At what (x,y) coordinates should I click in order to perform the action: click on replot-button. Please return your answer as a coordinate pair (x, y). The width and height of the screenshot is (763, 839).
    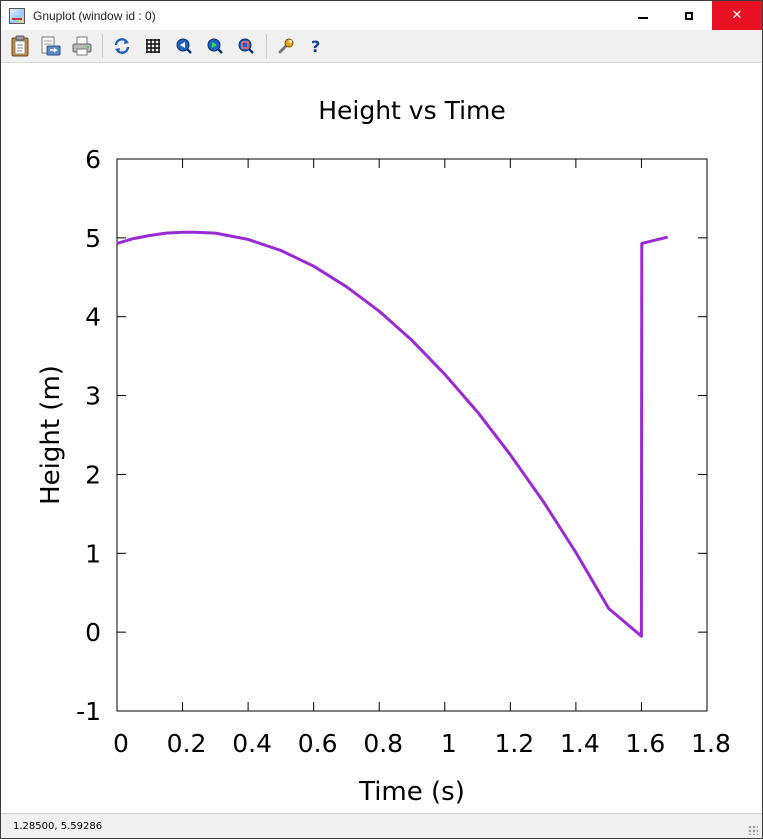
    Looking at the image, I should click on (122, 46).